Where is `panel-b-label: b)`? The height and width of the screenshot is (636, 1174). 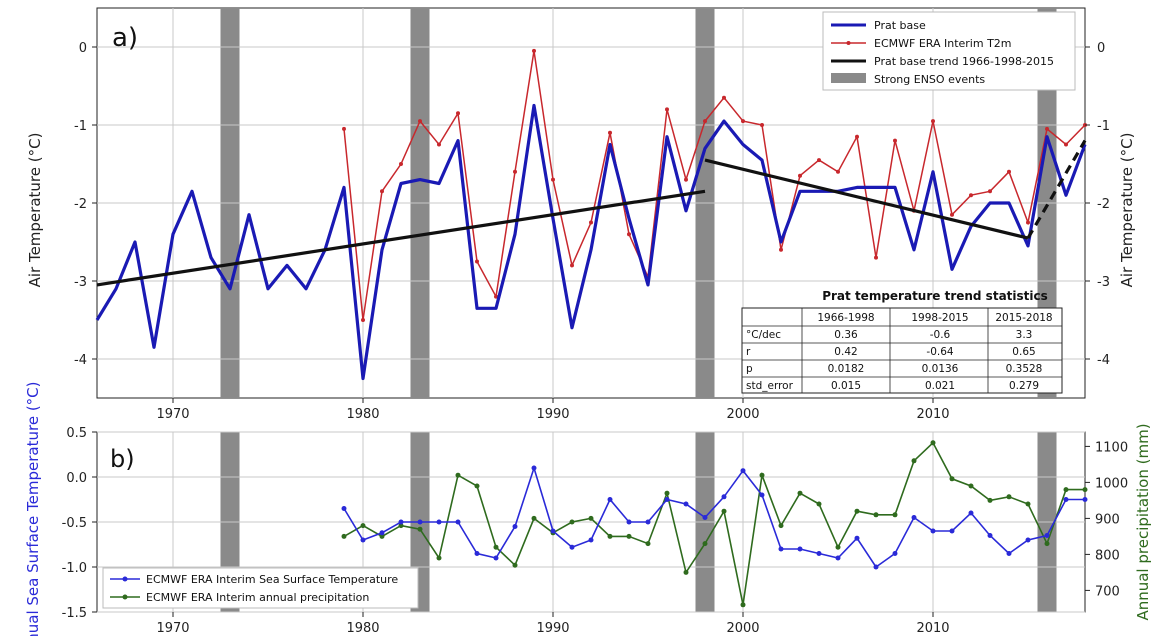 panel-b-label: b) is located at coordinates (122, 459).